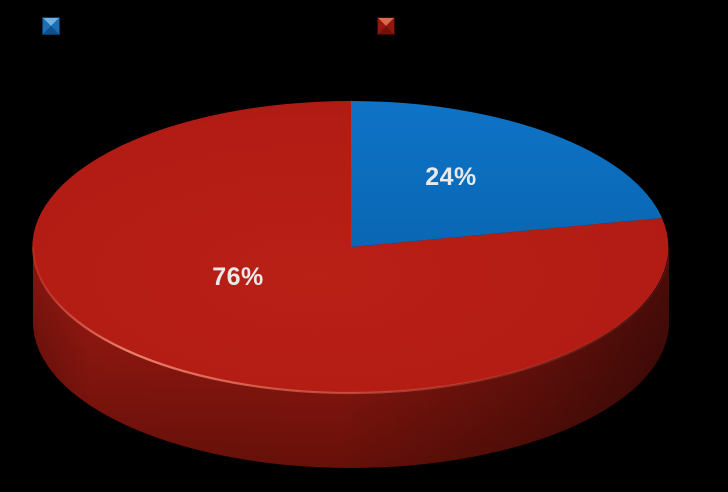 Image resolution: width=728 pixels, height=492 pixels. I want to click on legend-item-red, so click(390, 26).